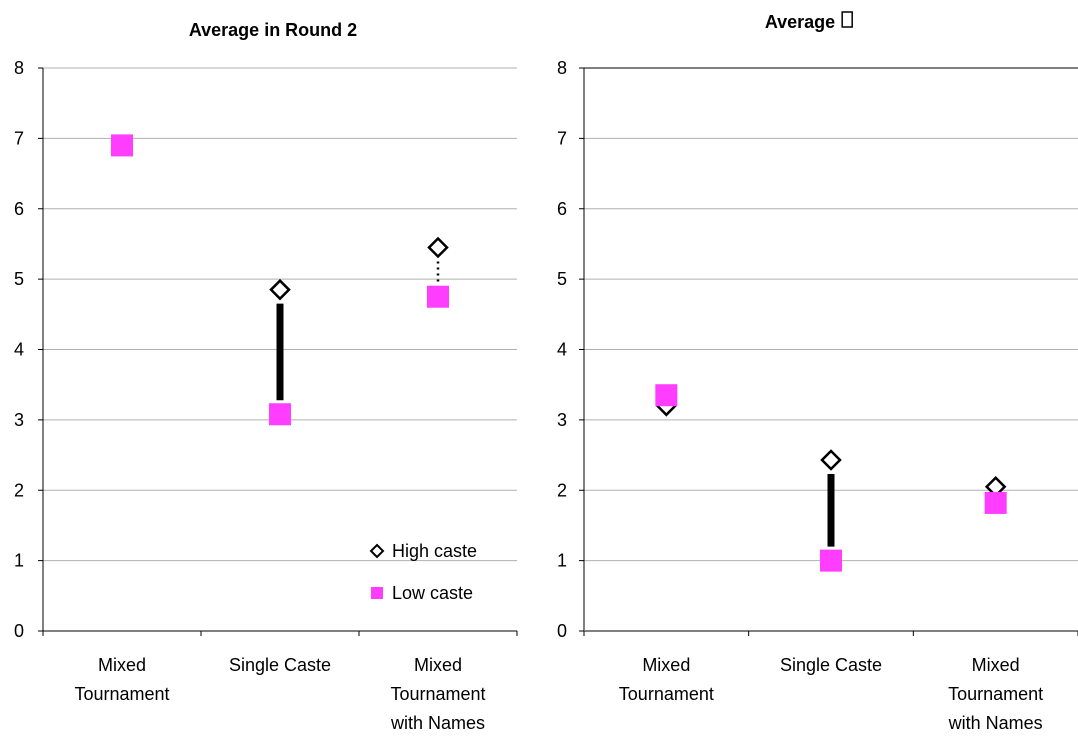 The image size is (1078, 740). Describe the element at coordinates (377, 593) in the screenshot. I see `legend-low-caste-swatch` at that location.